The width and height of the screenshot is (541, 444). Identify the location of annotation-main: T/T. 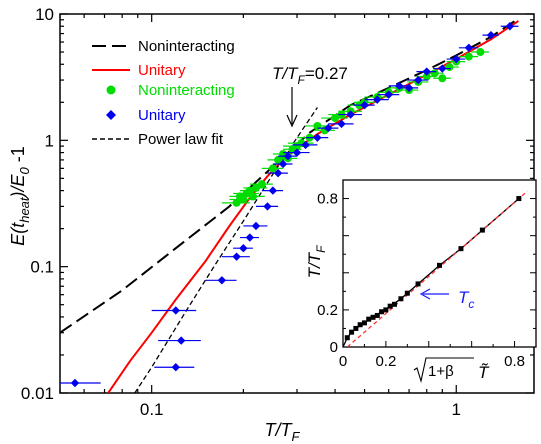
(285, 73).